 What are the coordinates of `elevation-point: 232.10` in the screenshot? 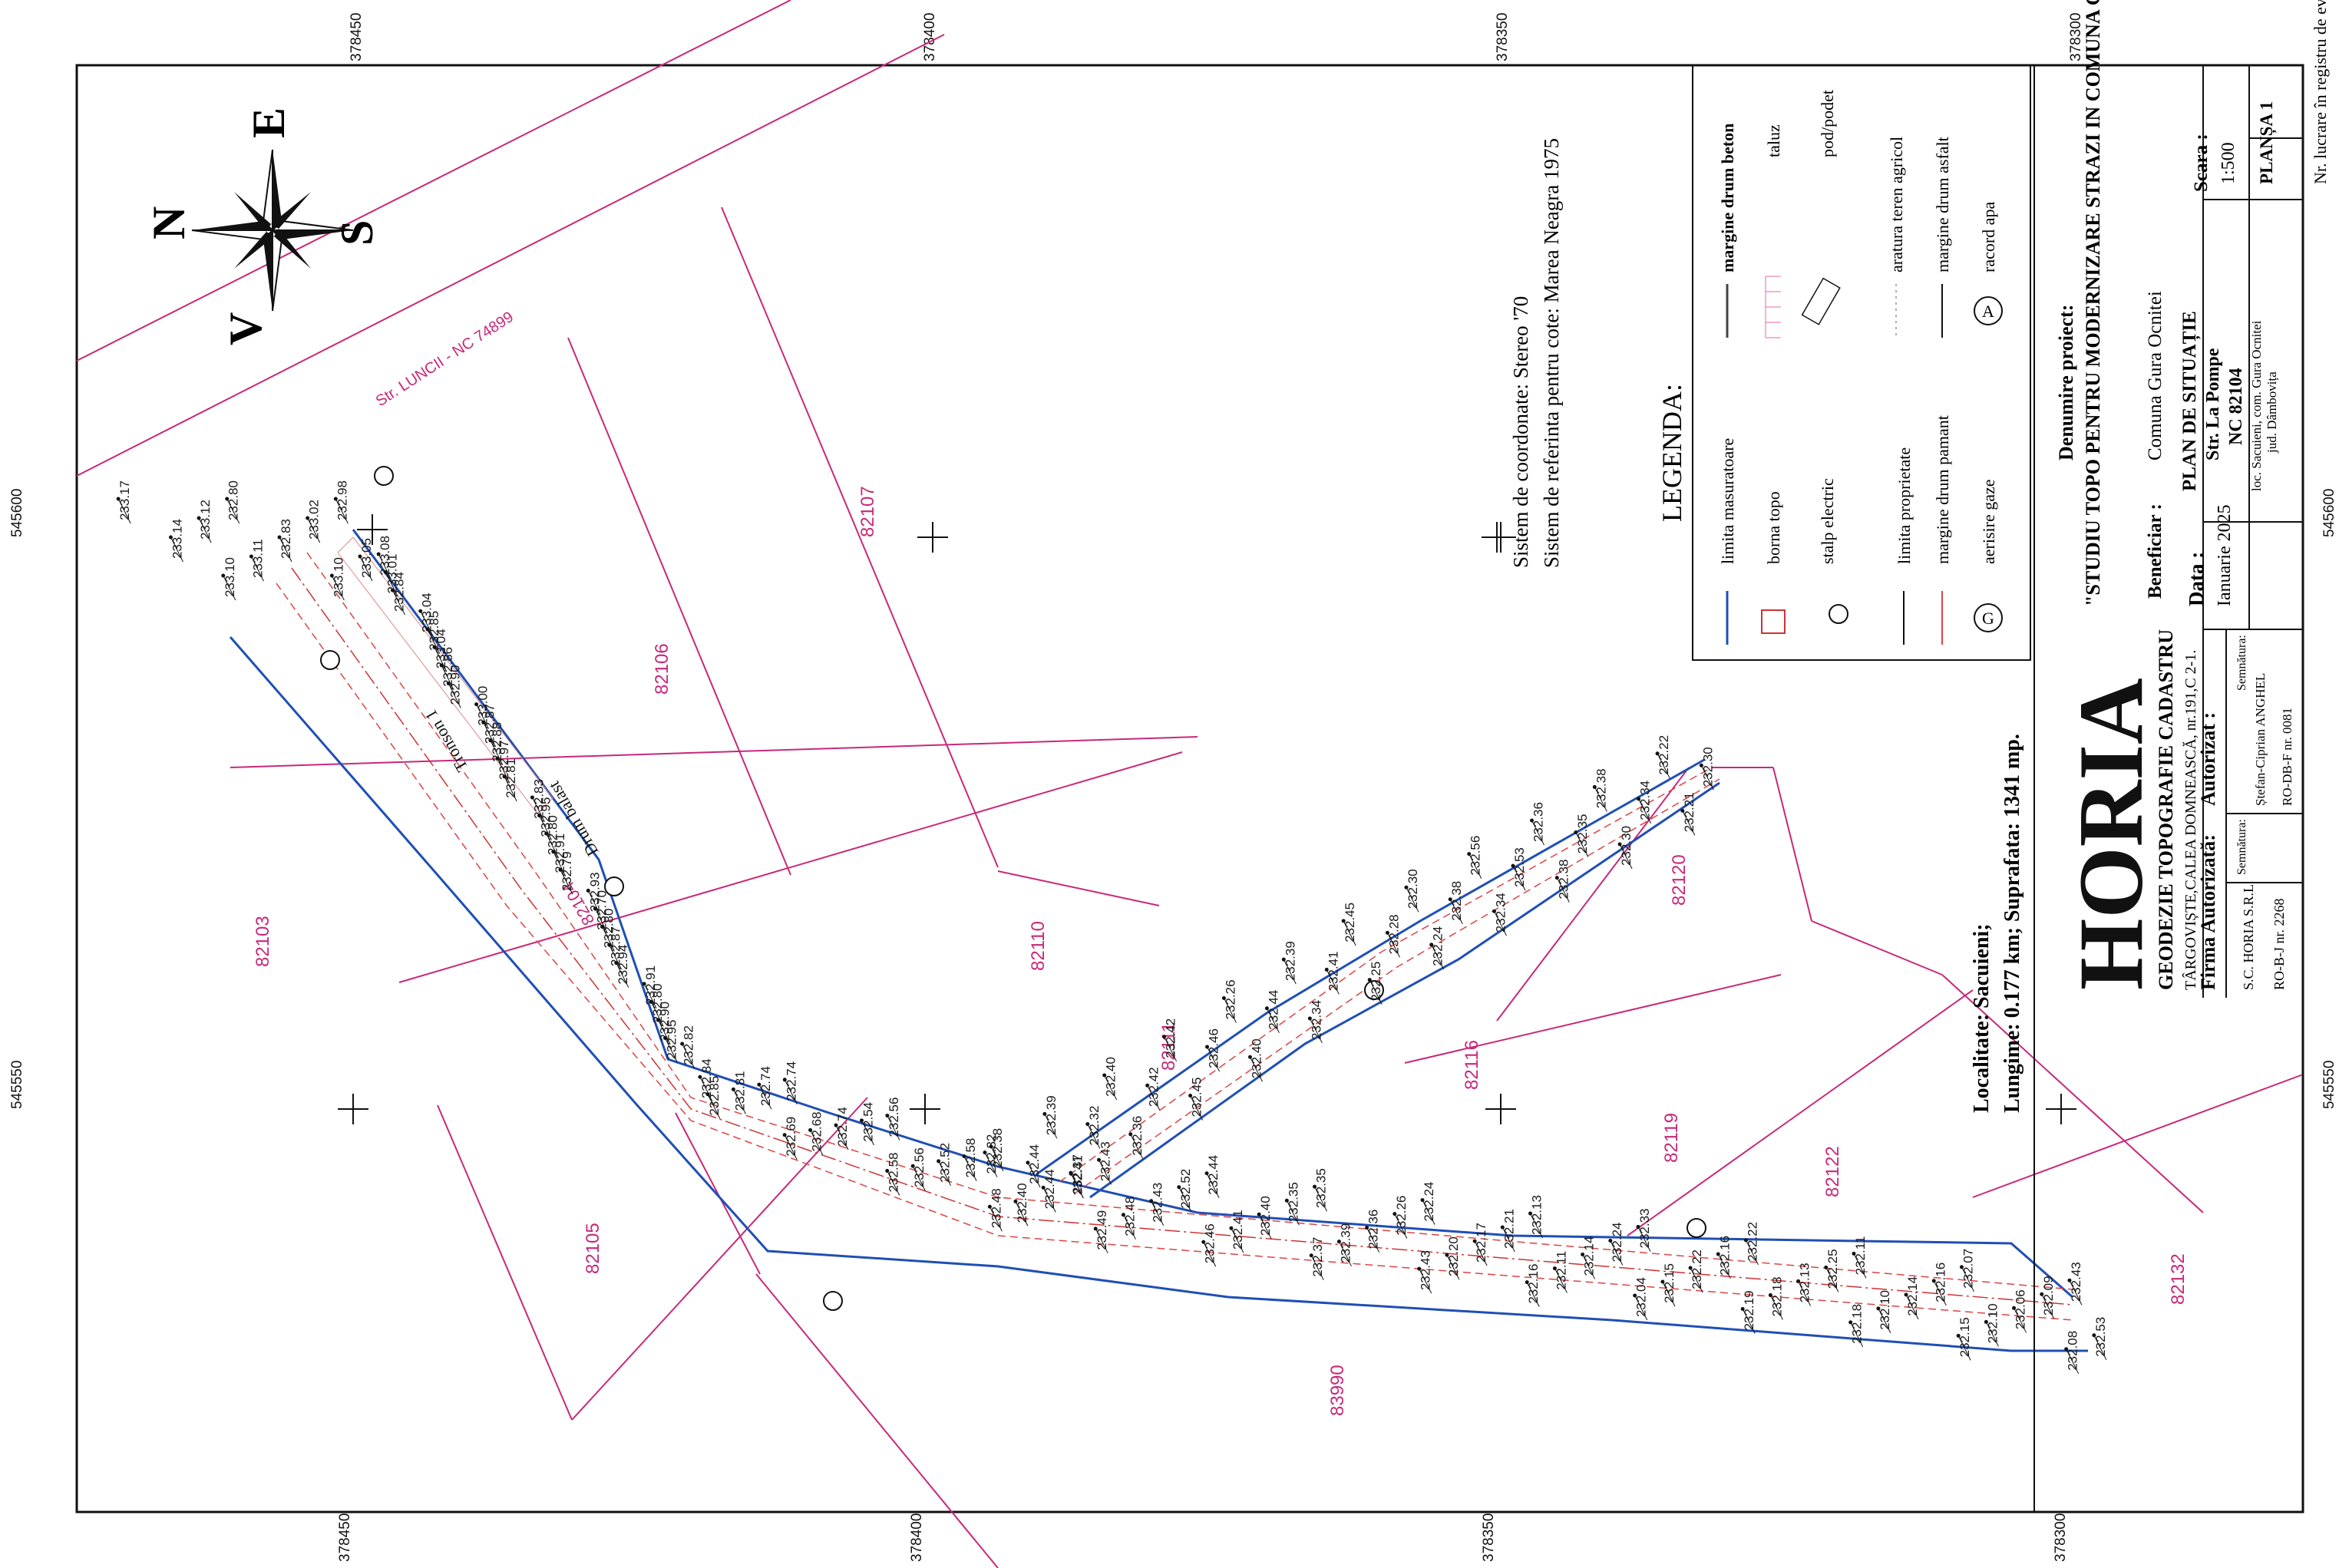 It's located at (1884, 1312).